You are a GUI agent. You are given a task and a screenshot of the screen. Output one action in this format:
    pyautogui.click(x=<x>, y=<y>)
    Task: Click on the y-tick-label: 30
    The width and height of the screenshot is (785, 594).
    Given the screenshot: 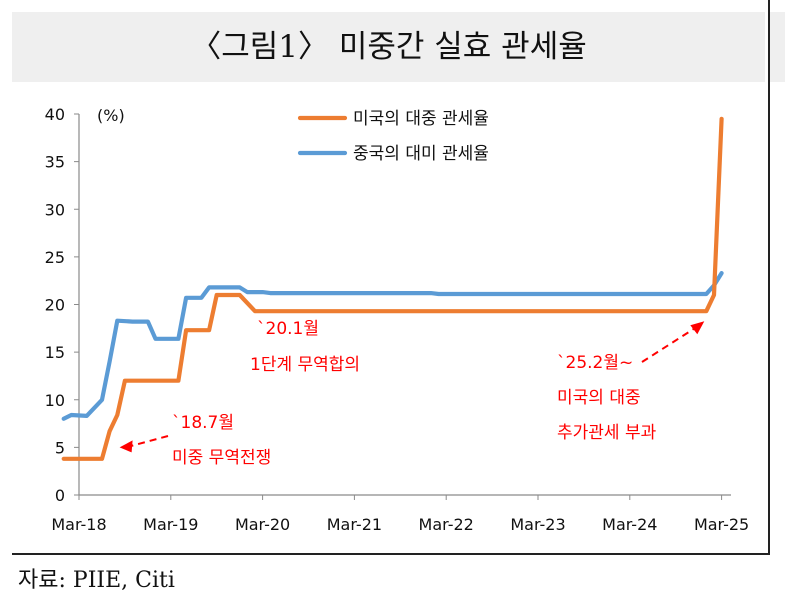 What is the action you would take?
    pyautogui.click(x=55, y=209)
    